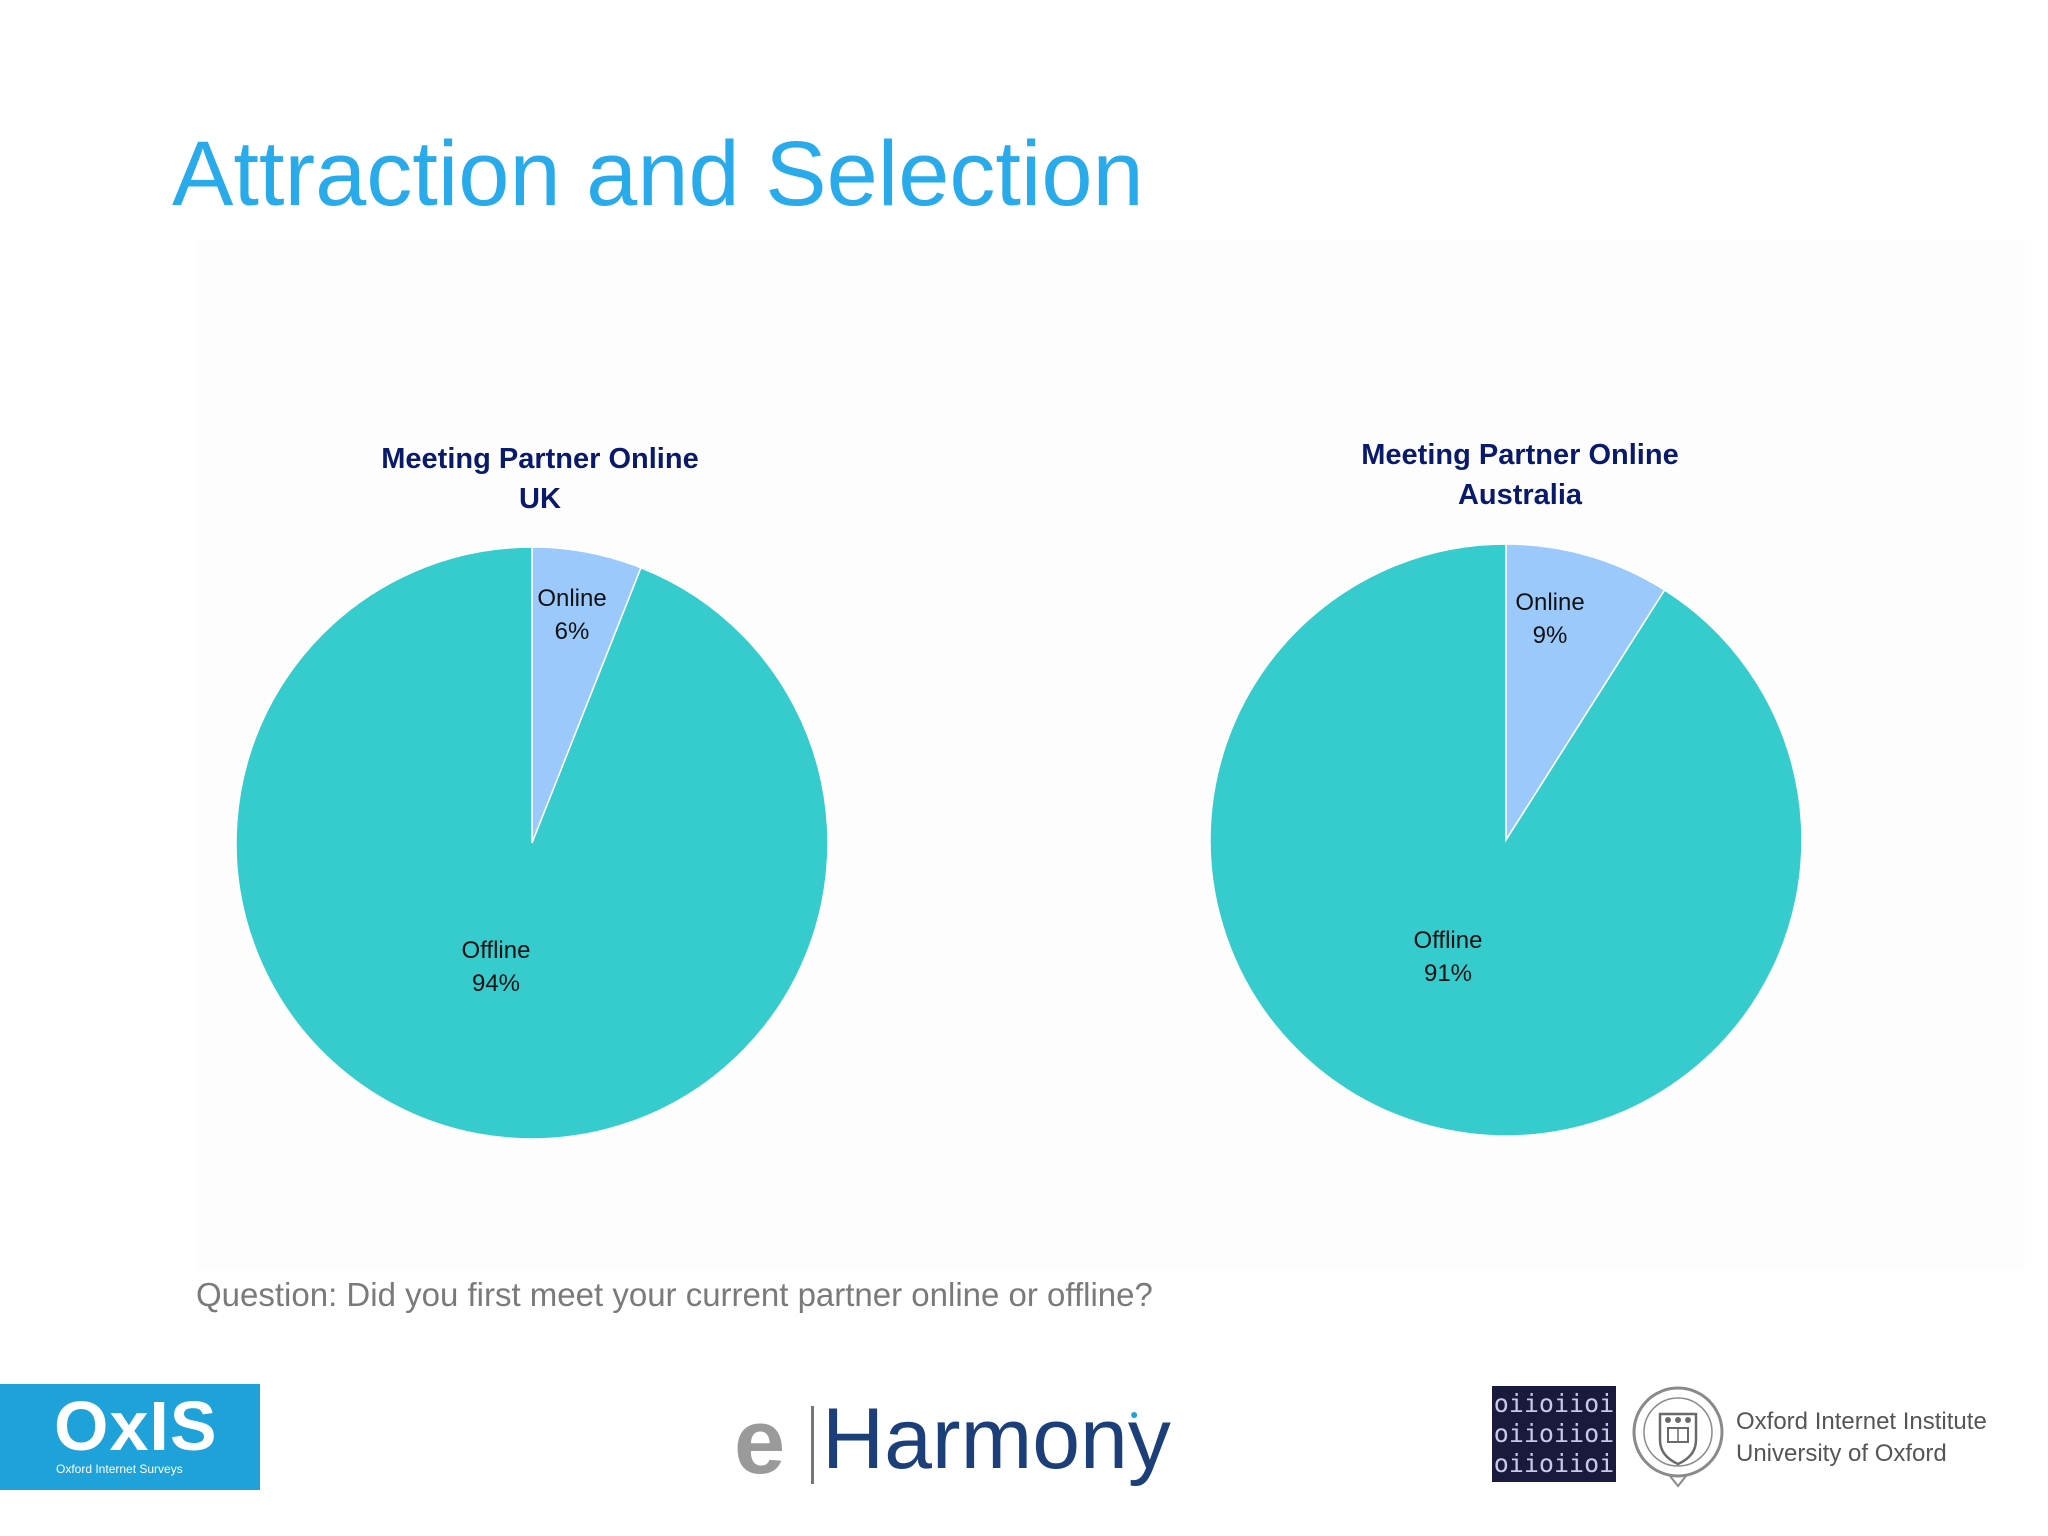 This screenshot has width=2048, height=1536. What do you see at coordinates (1134, 1414) in the screenshot?
I see `registered-mark-icon: ●` at bounding box center [1134, 1414].